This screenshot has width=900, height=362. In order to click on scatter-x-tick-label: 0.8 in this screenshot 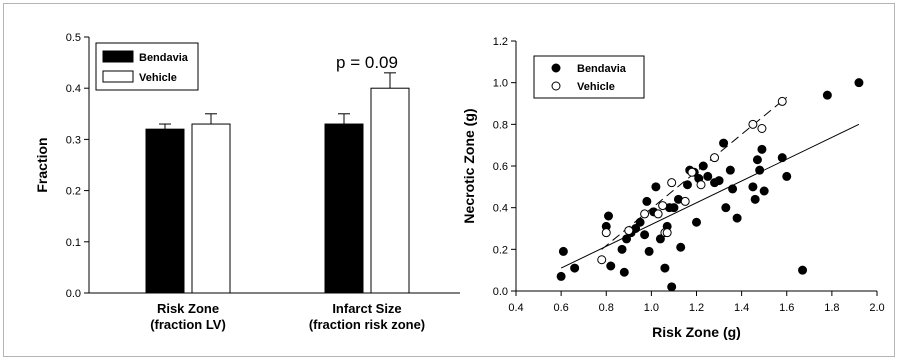, I will do `click(606, 308)`.